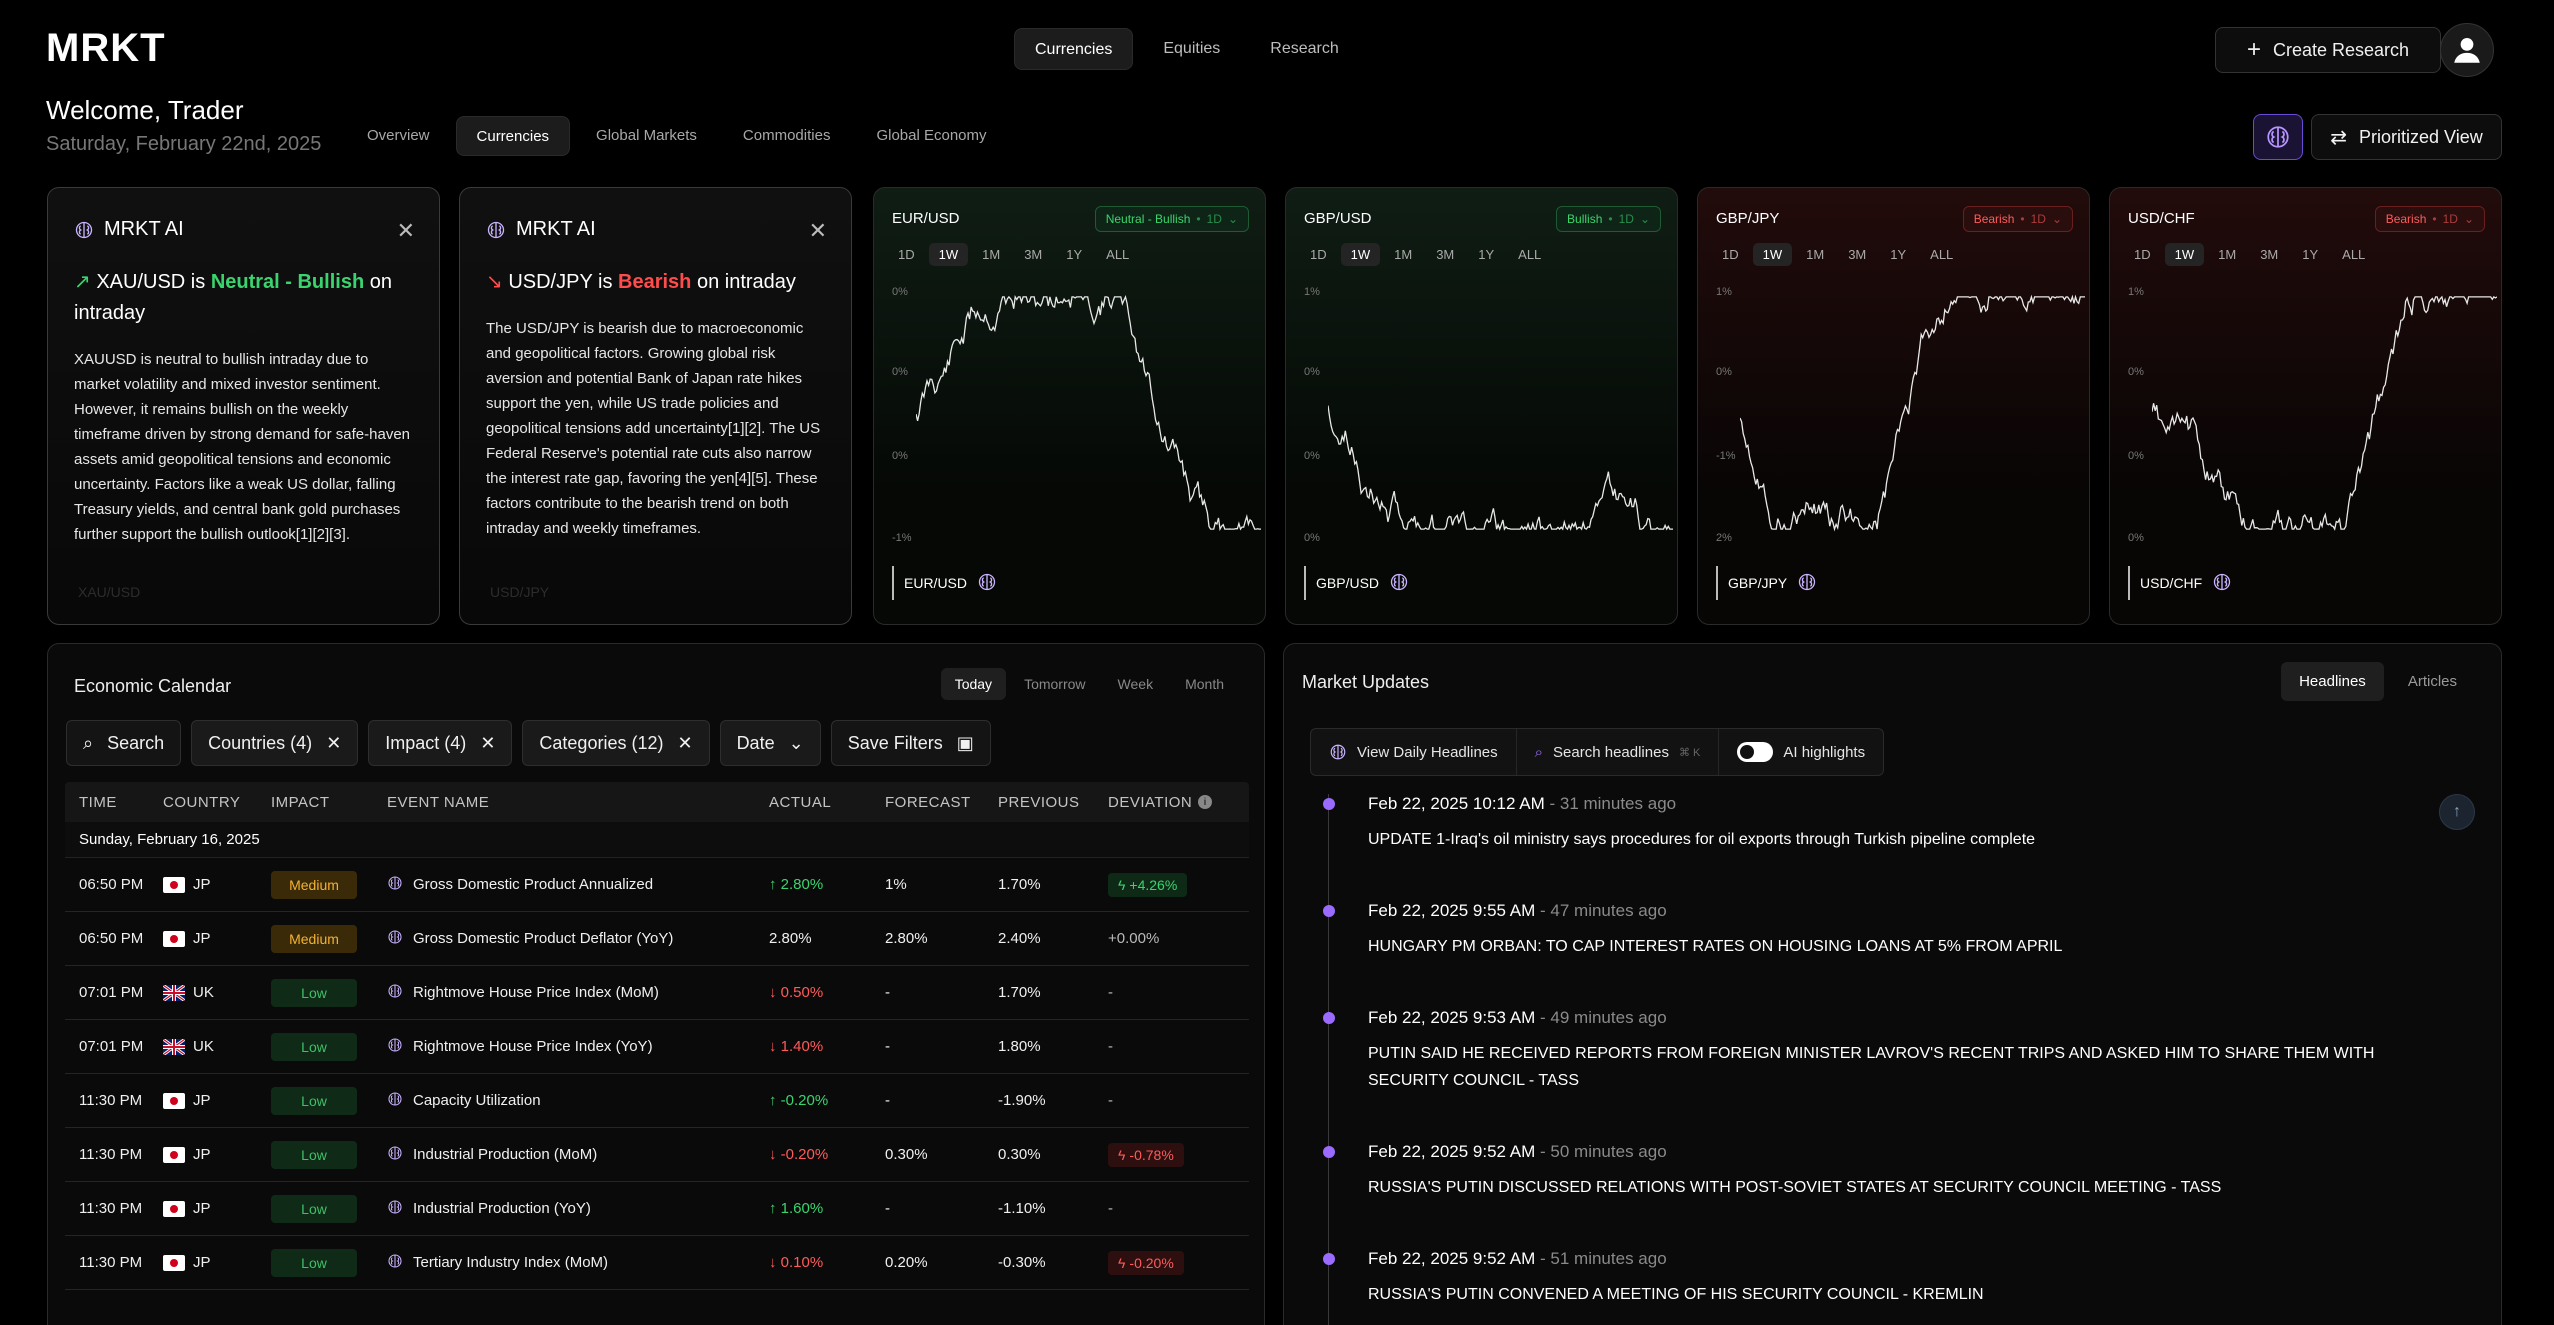 The width and height of the screenshot is (2554, 1325). What do you see at coordinates (800, 802) in the screenshot?
I see `col-actual: ACTUAL` at bounding box center [800, 802].